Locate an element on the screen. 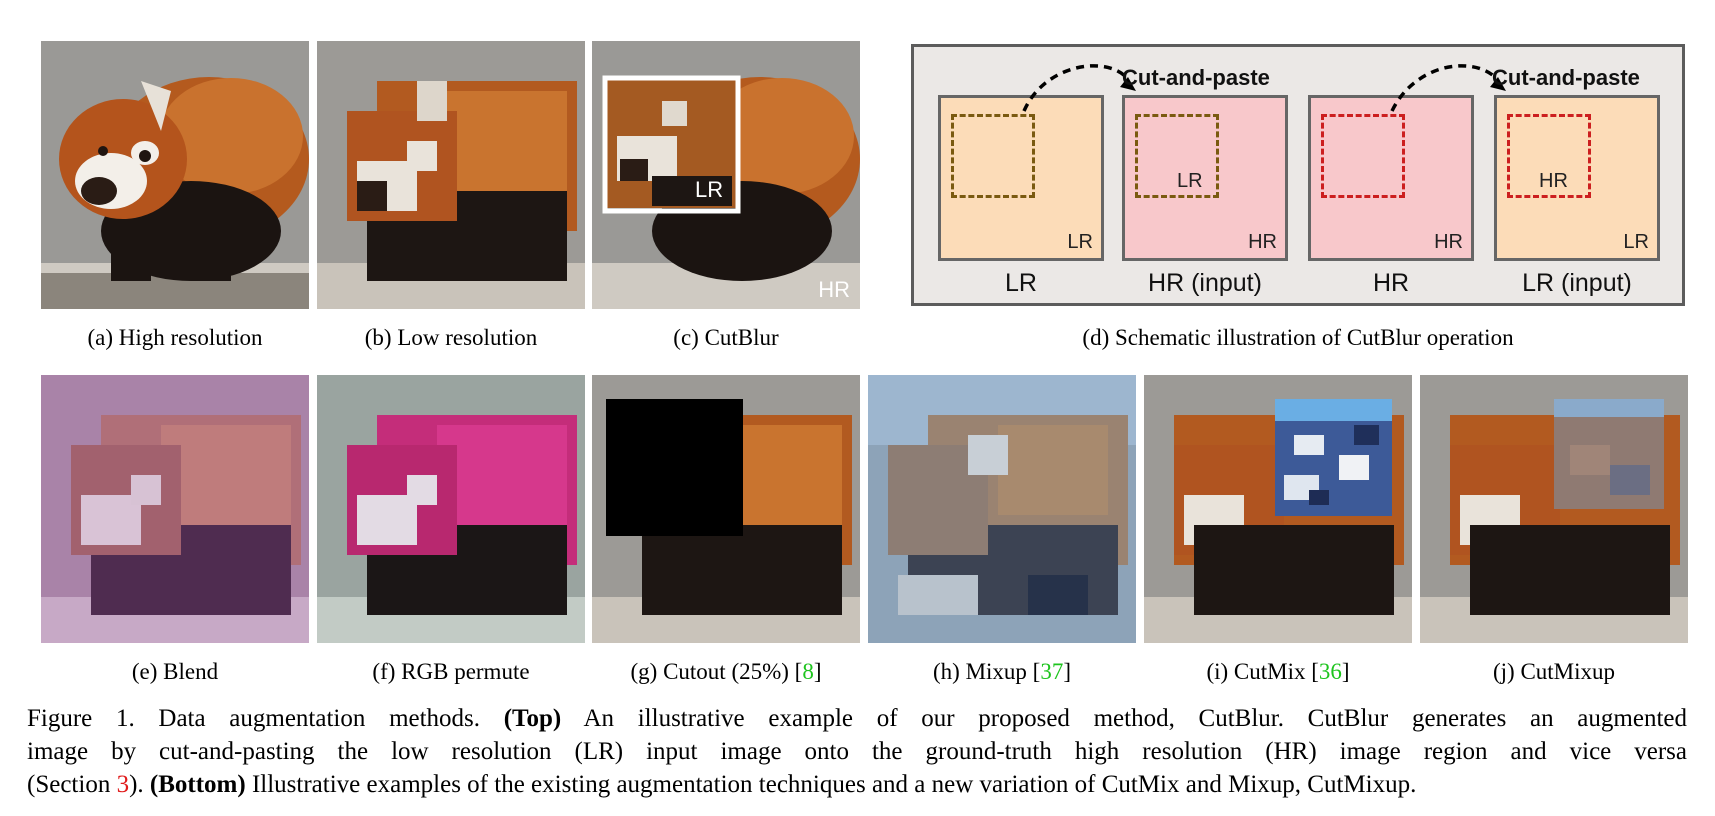 This screenshot has height=816, width=1715. caption-e: (e) Blend is located at coordinates (175, 671).